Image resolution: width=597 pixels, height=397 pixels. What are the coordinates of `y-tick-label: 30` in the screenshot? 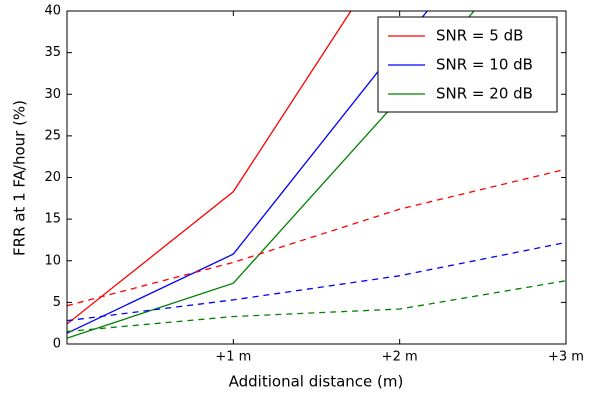 It's located at (52, 94).